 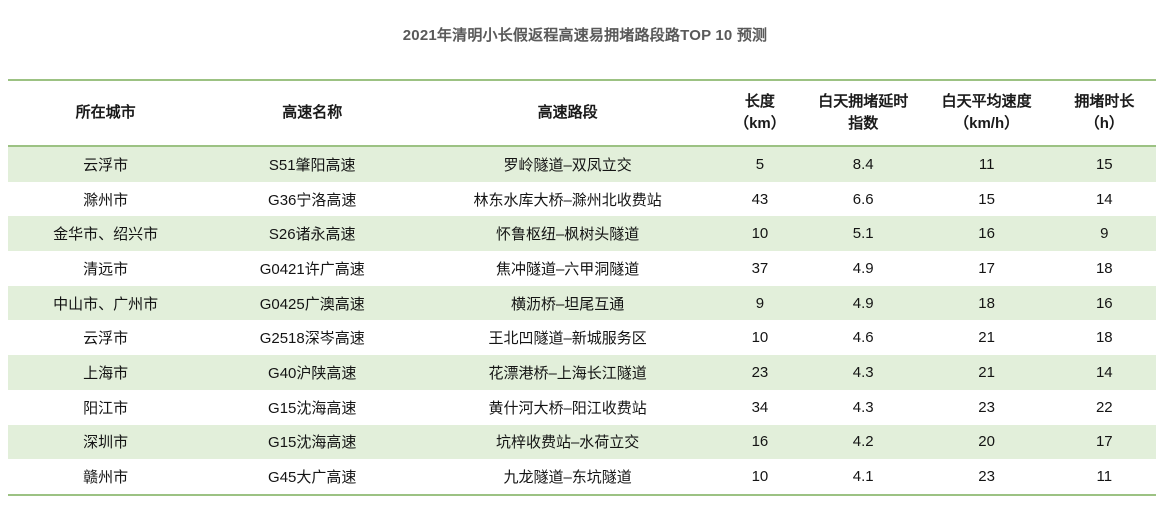 I want to click on table-row: 滁州市 G36宁洛高速 林东水库大桥–滁州北收费站 43 6.6 15 14, so click(x=582, y=199).